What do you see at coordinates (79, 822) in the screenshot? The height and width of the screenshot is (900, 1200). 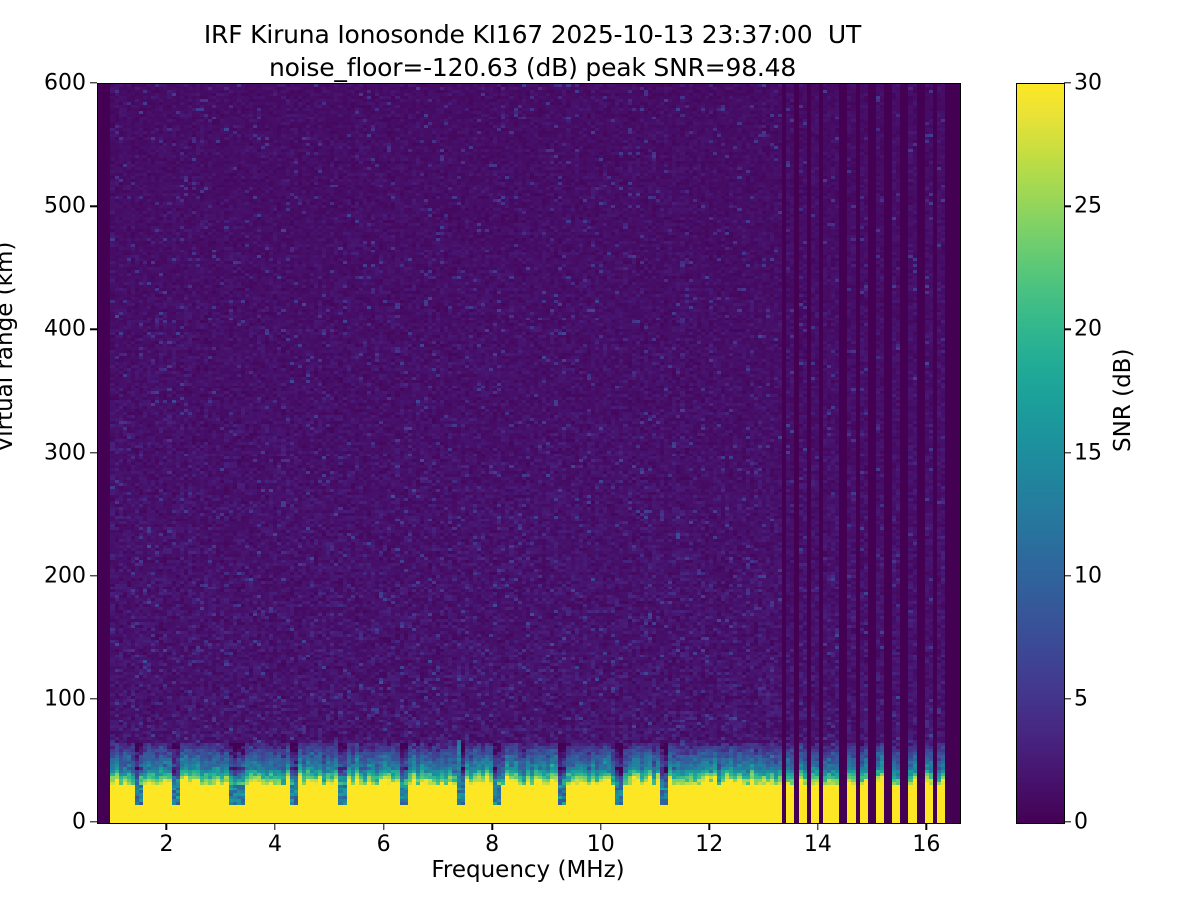 I see `y-tick-label: 0` at bounding box center [79, 822].